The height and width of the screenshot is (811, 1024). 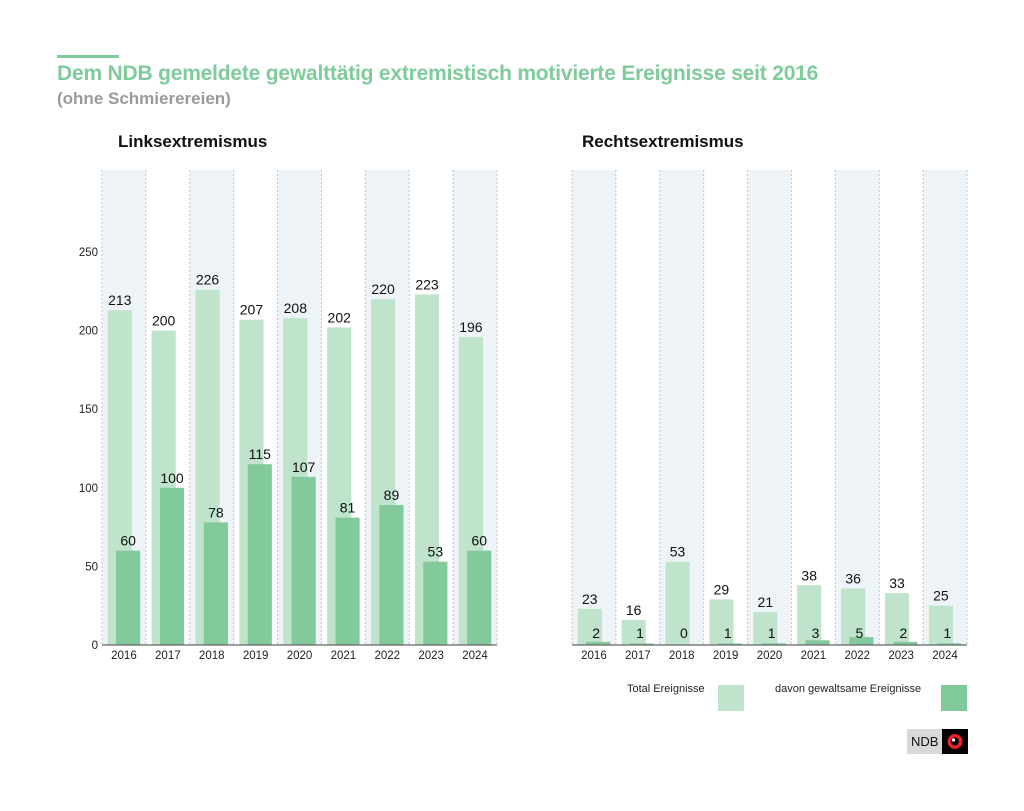 I want to click on data-label-total: 36, so click(x=853, y=578).